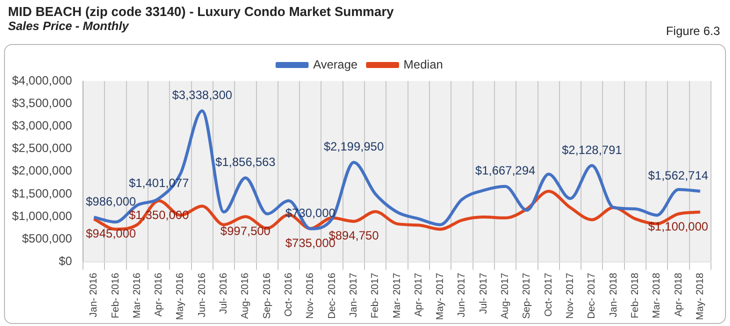 The height and width of the screenshot is (326, 730). Describe the element at coordinates (614, 295) in the screenshot. I see `x-tick-label: Jan- 2018` at that location.